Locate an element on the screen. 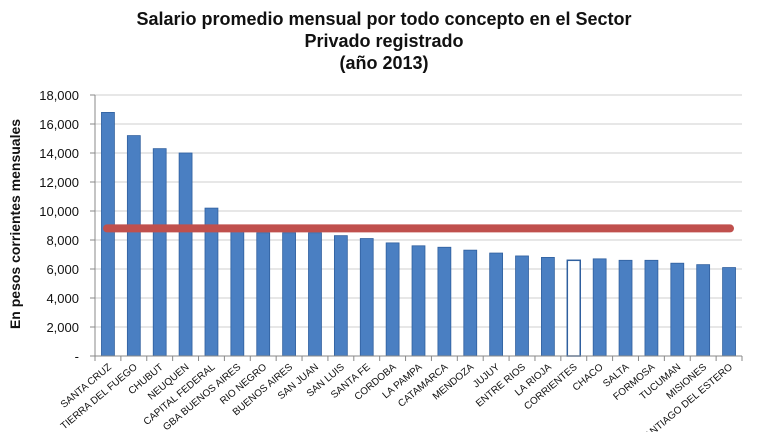 This screenshot has width=768, height=432. bar-misiones is located at coordinates (703, 310).